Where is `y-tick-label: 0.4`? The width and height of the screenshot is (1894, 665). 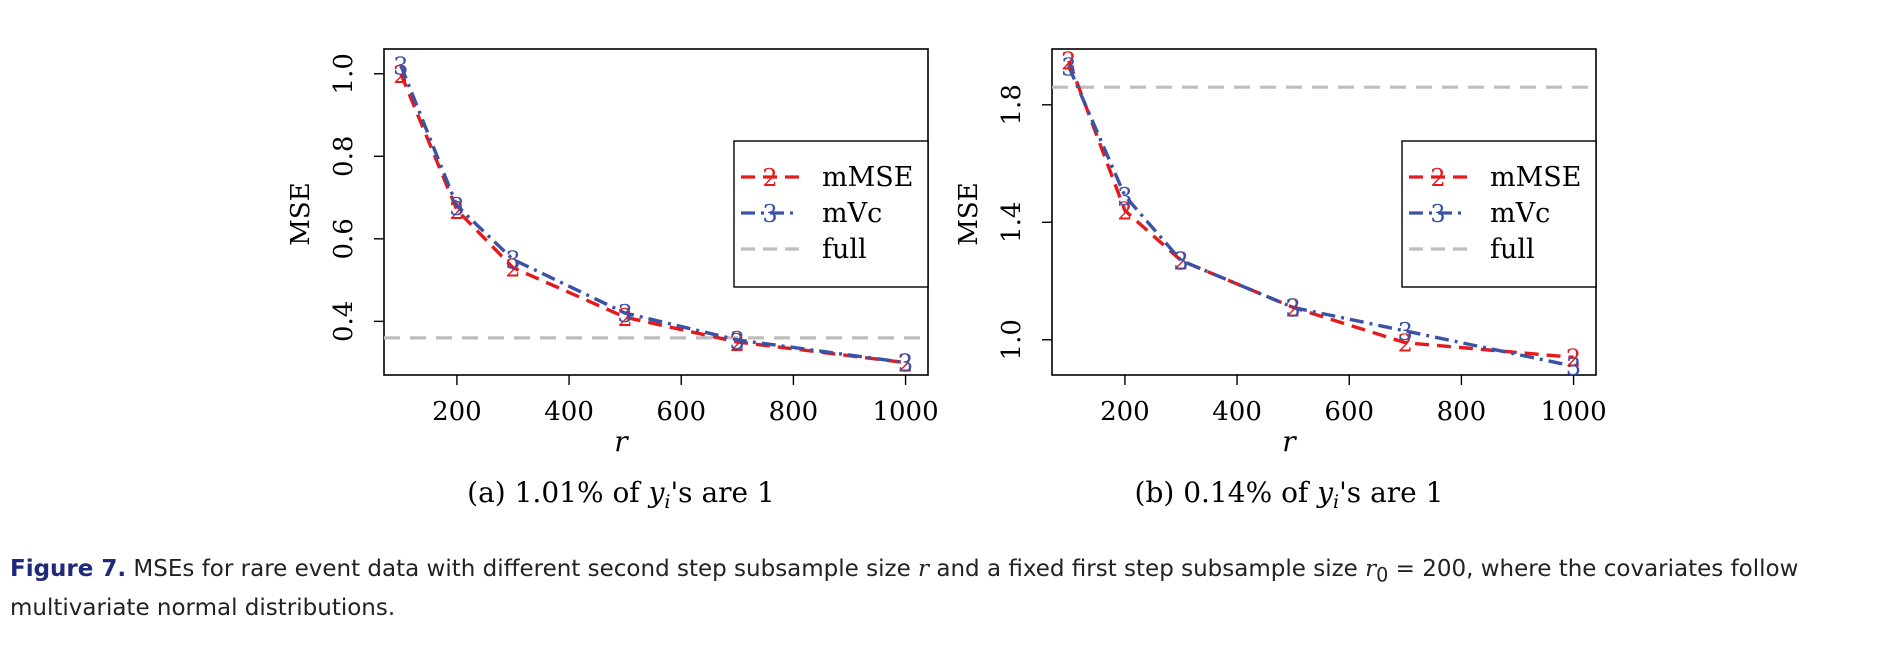 y-tick-label: 0.4 is located at coordinates (344, 321).